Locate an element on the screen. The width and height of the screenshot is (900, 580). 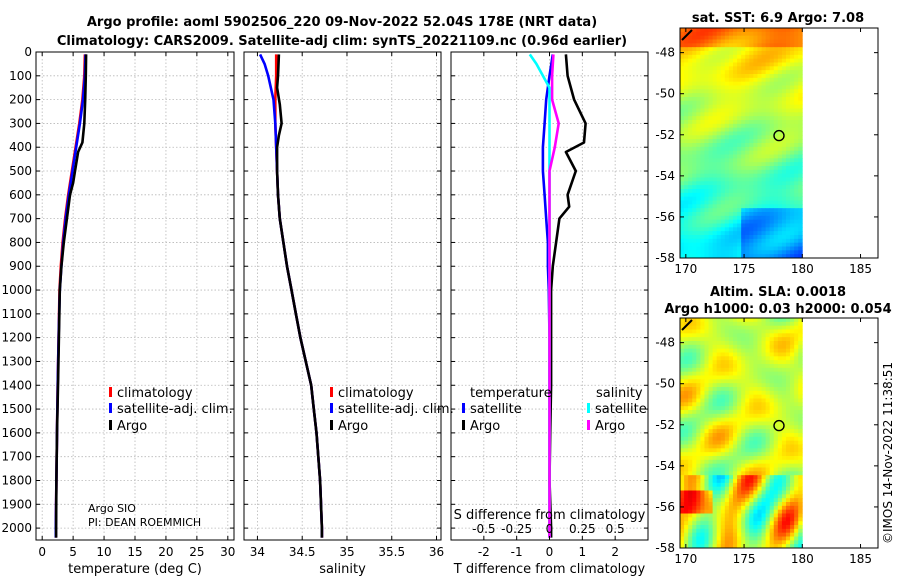
y-tick-label: 1800 is located at coordinates (16, 480).